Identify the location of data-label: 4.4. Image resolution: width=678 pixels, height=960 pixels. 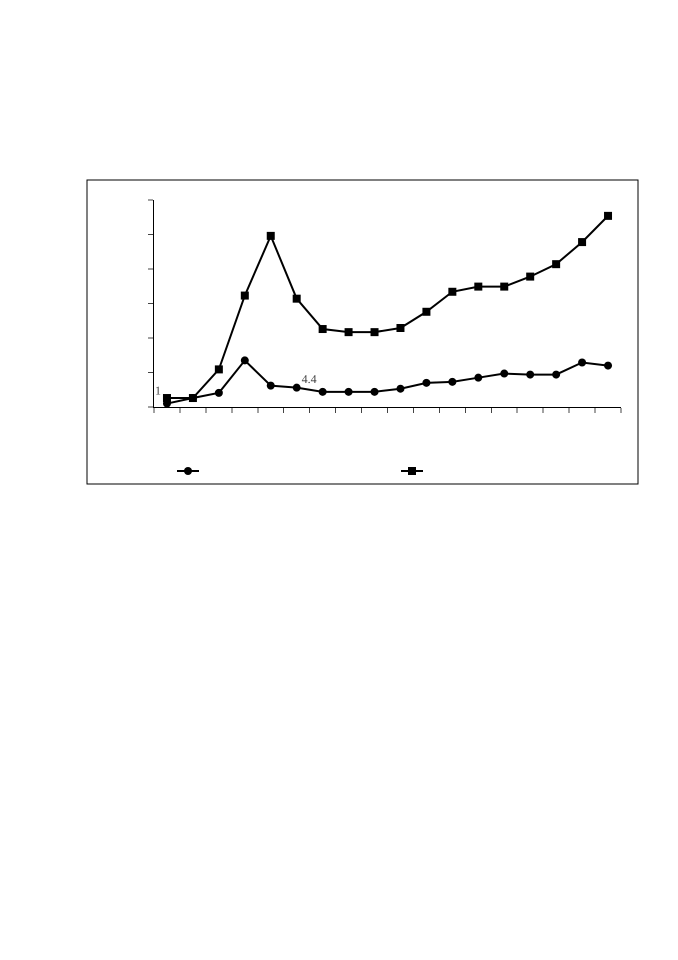
(309, 379).